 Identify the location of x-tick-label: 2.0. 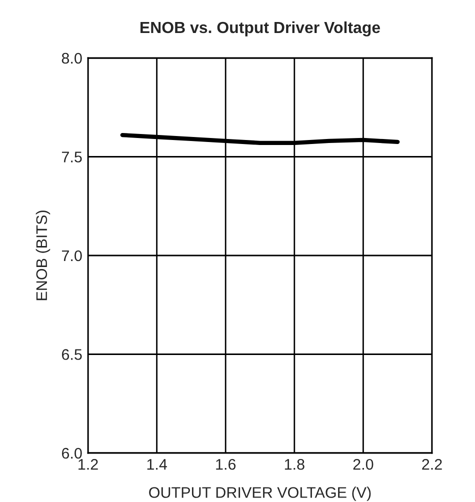
(363, 464).